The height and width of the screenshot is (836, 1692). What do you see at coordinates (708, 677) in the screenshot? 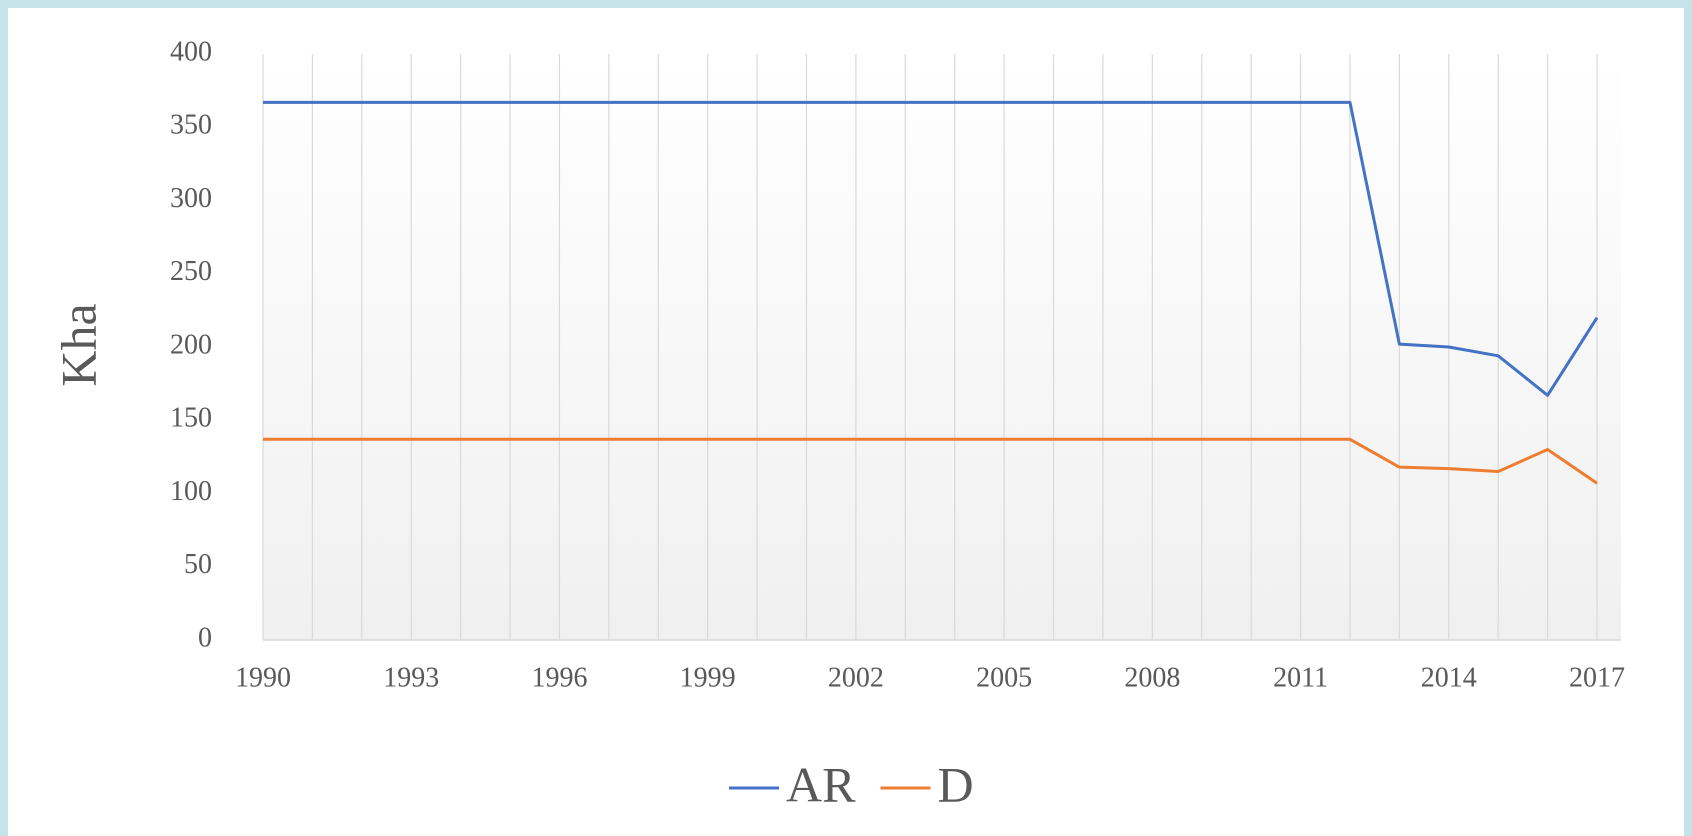
I see `x-tick-label: 1999` at bounding box center [708, 677].